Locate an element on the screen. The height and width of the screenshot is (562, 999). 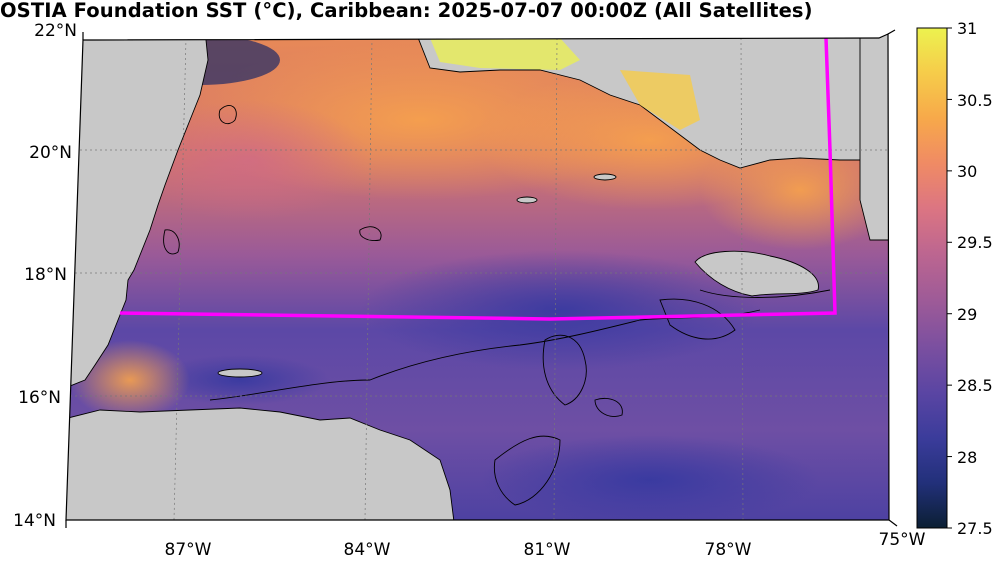
lon-label-75w: 75°W is located at coordinates (902, 540).